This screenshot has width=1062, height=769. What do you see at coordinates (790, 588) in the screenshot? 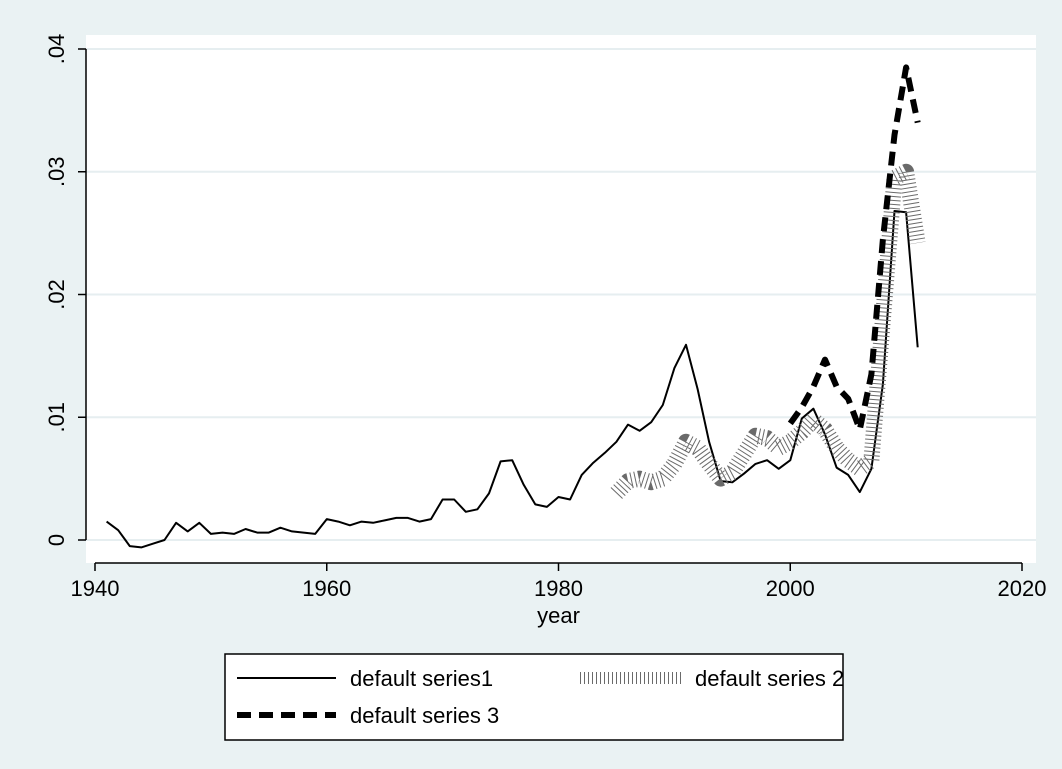
I see `x-tick-label-3: 2000` at bounding box center [790, 588].